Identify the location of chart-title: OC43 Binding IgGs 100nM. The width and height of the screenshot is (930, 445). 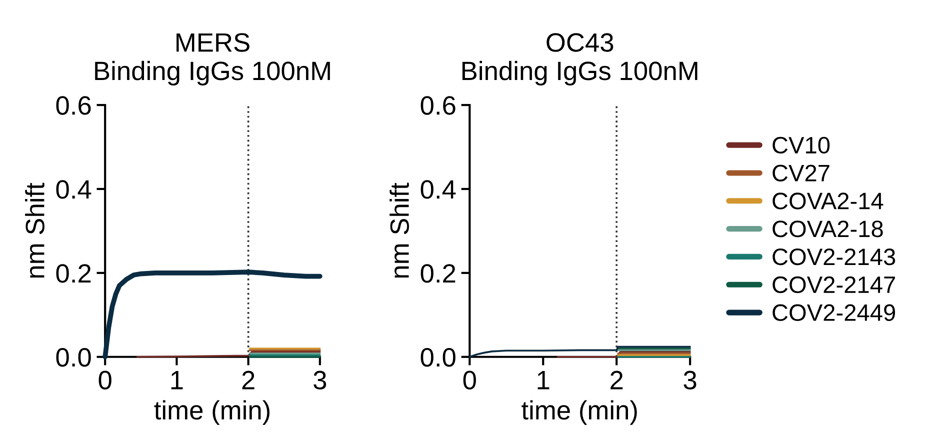
(580, 59).